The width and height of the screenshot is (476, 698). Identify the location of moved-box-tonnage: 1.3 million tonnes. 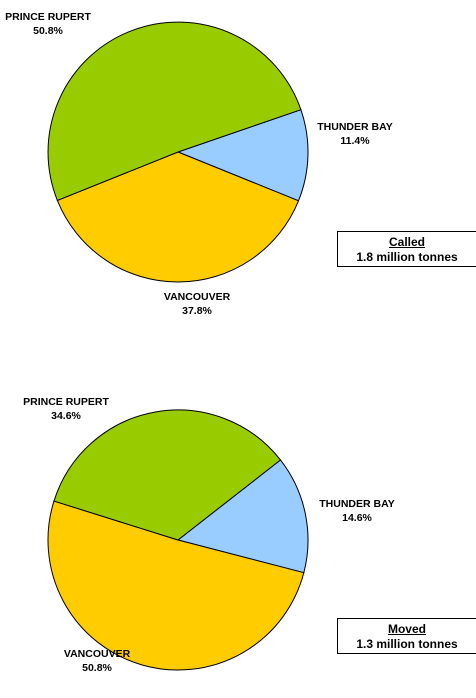
(407, 644).